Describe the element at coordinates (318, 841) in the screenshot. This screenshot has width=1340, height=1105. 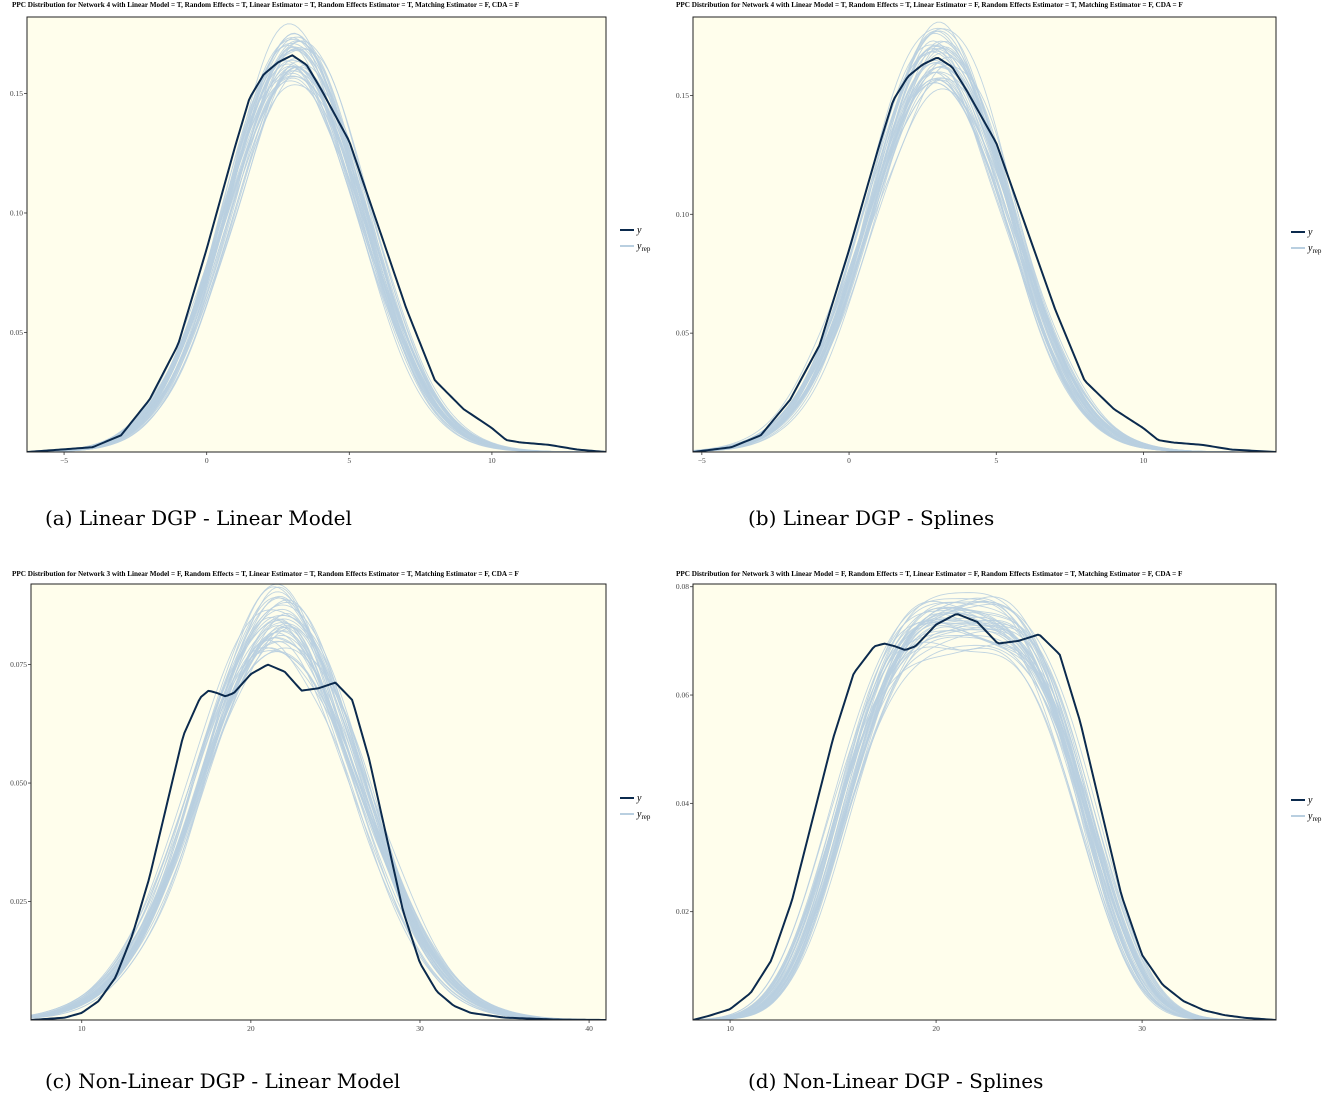
I see `y-series-line` at that location.